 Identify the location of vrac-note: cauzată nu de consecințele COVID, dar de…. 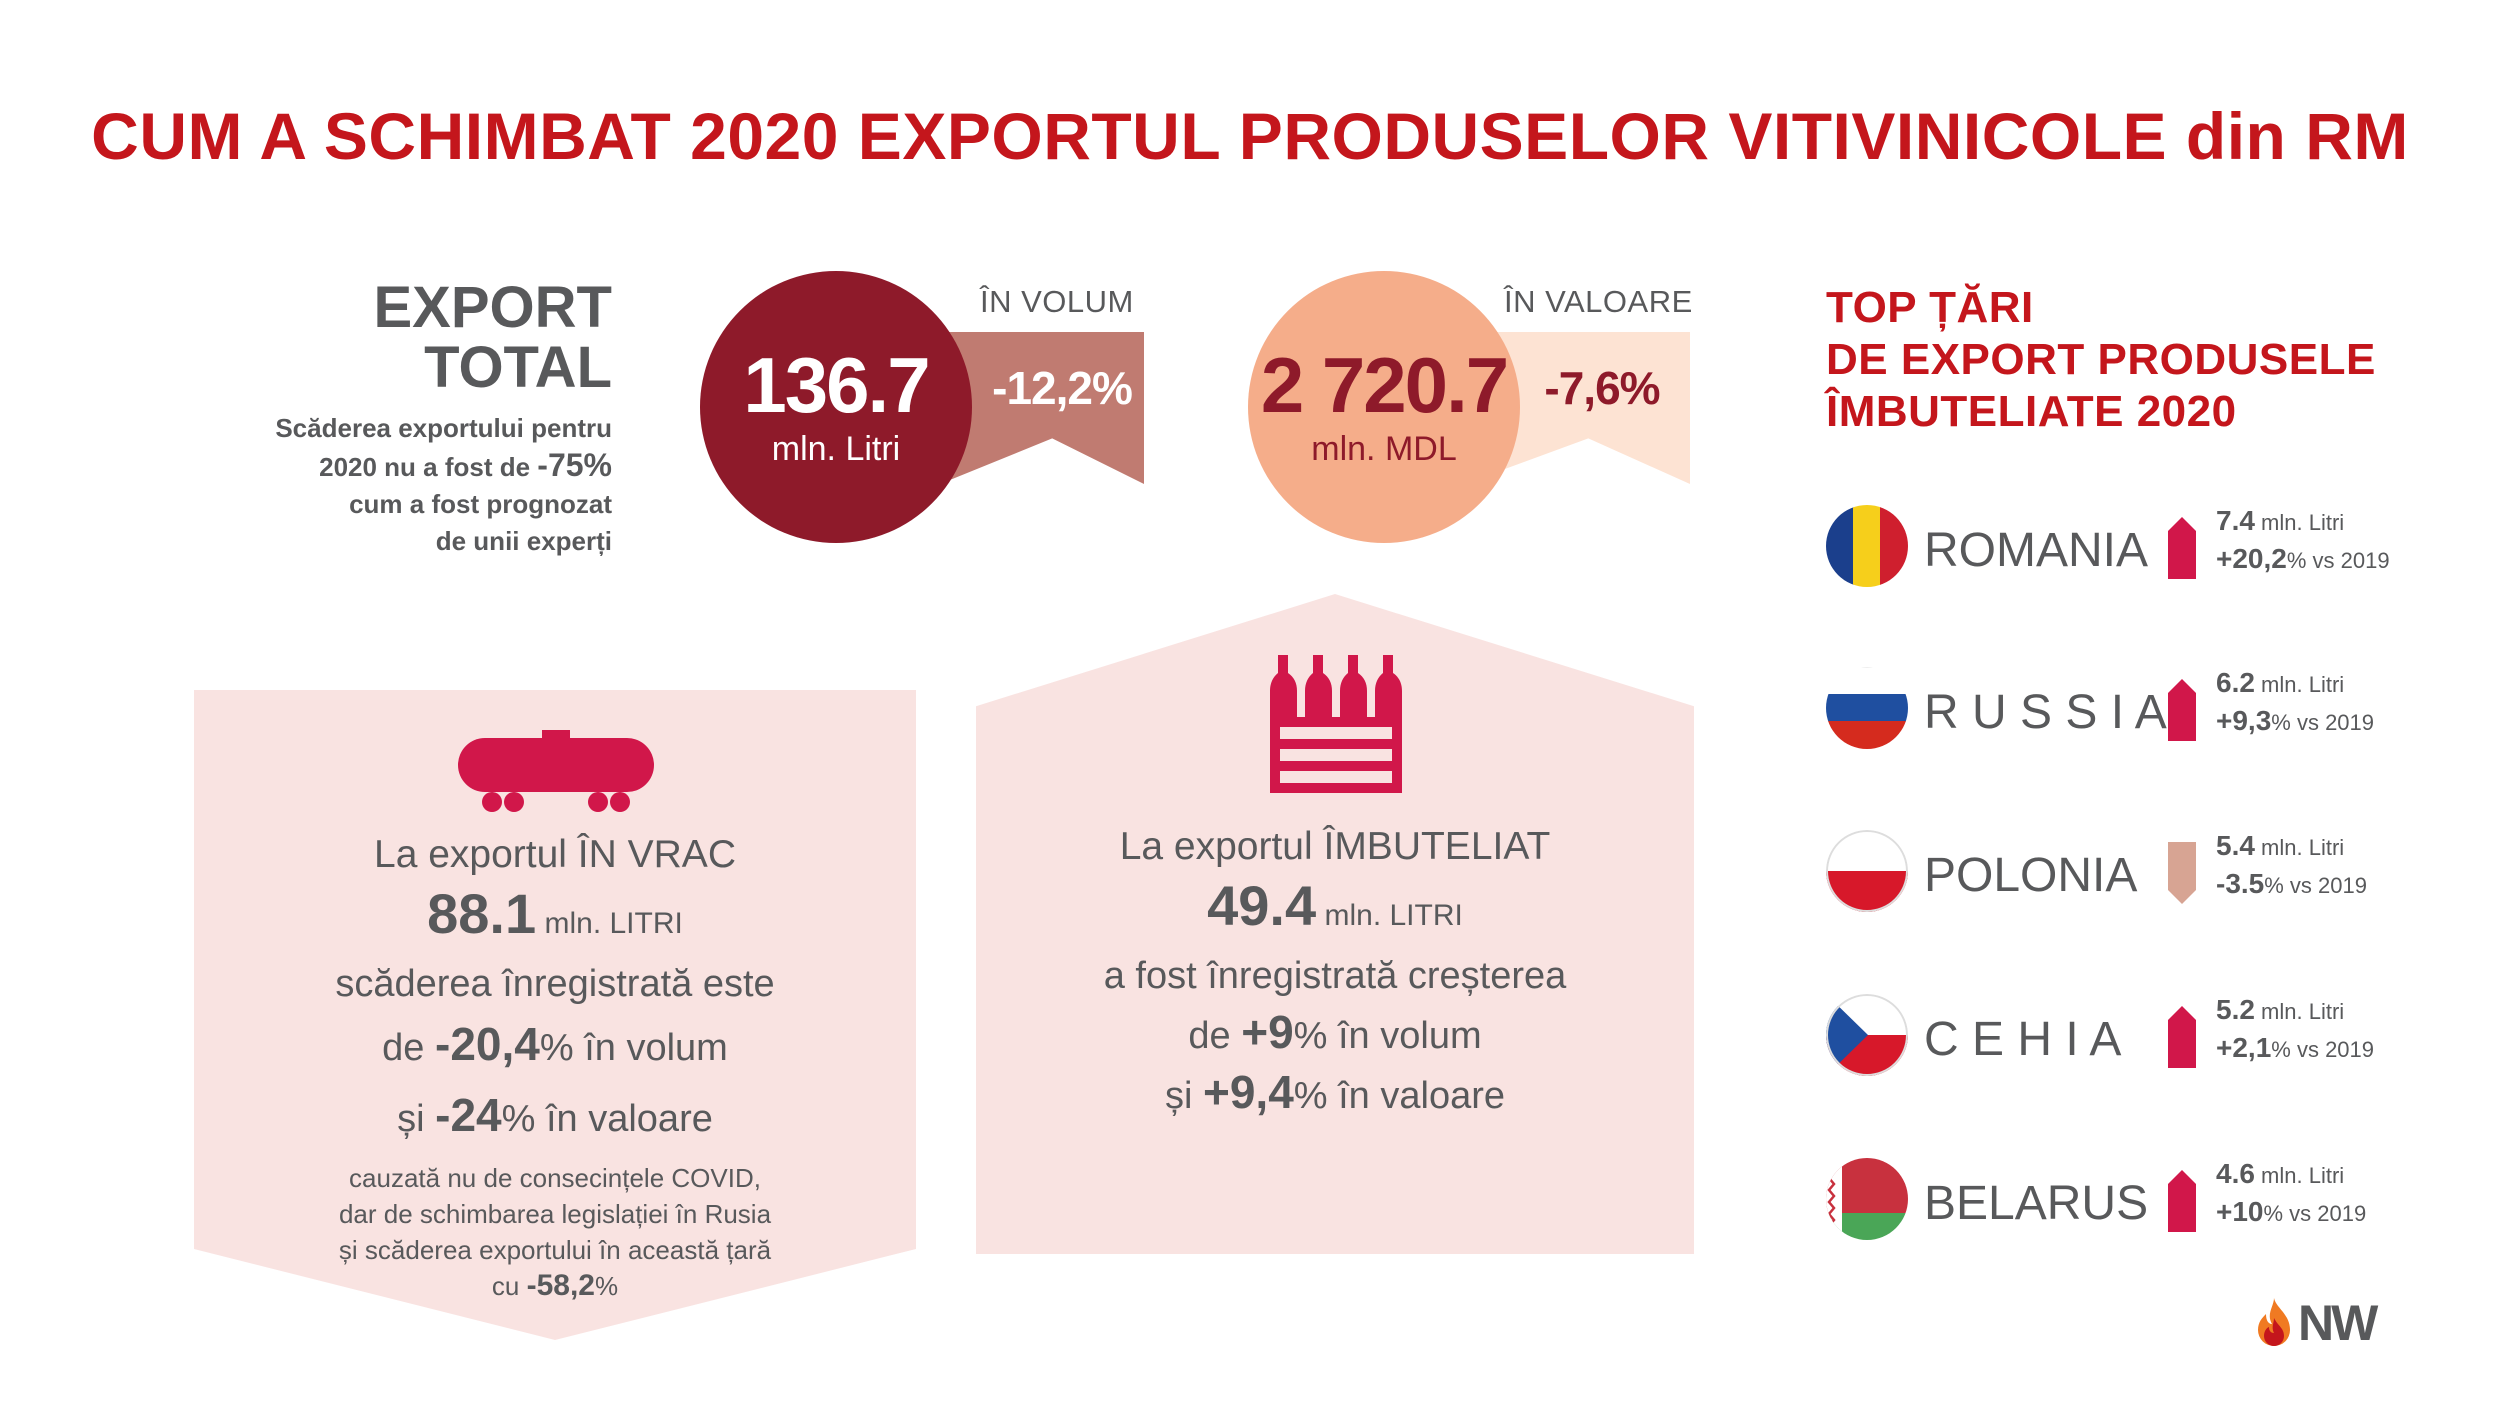
(555, 1232).